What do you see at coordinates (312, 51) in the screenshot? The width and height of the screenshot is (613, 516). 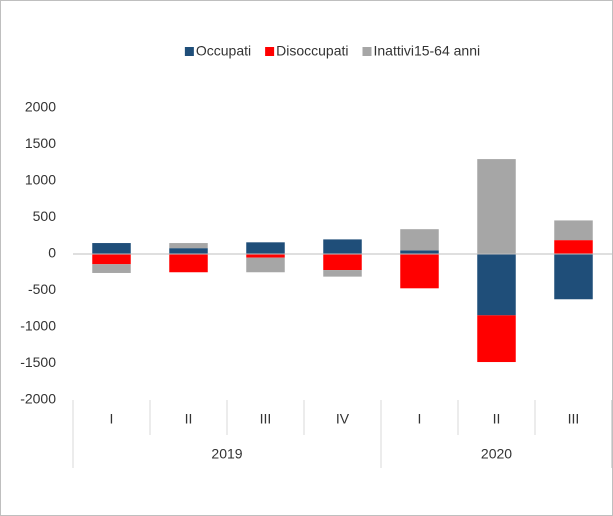 I see `legend-label: Disoccupati` at bounding box center [312, 51].